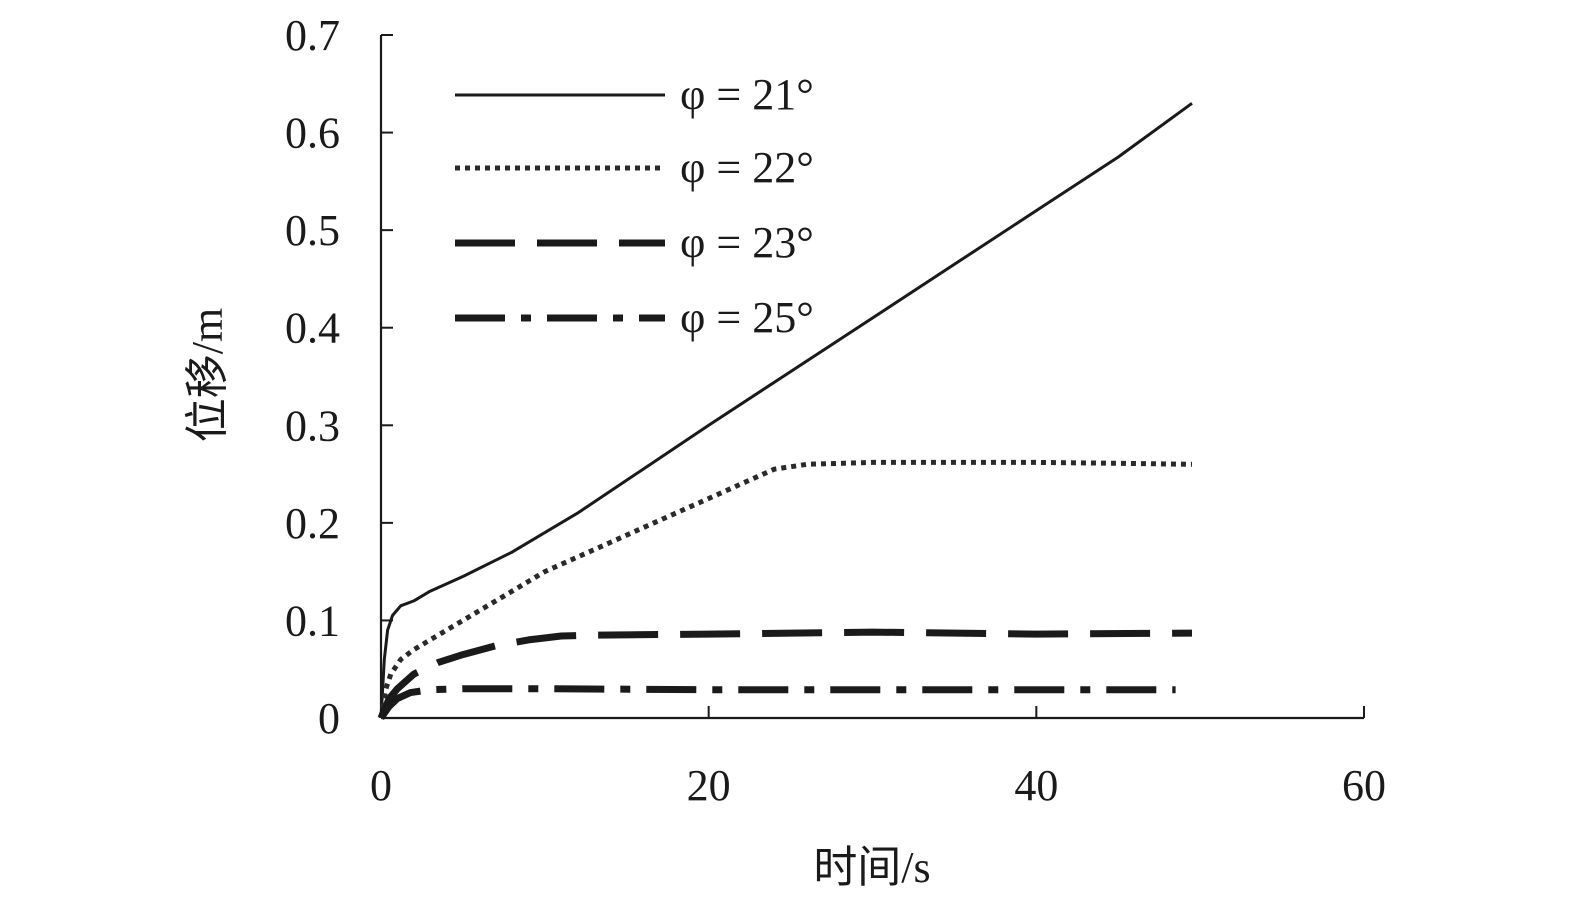 This screenshot has height=915, width=1575. I want to click on legend: φ = 21° φ = 22° φ = 23° φ = 25°, so click(634, 206).